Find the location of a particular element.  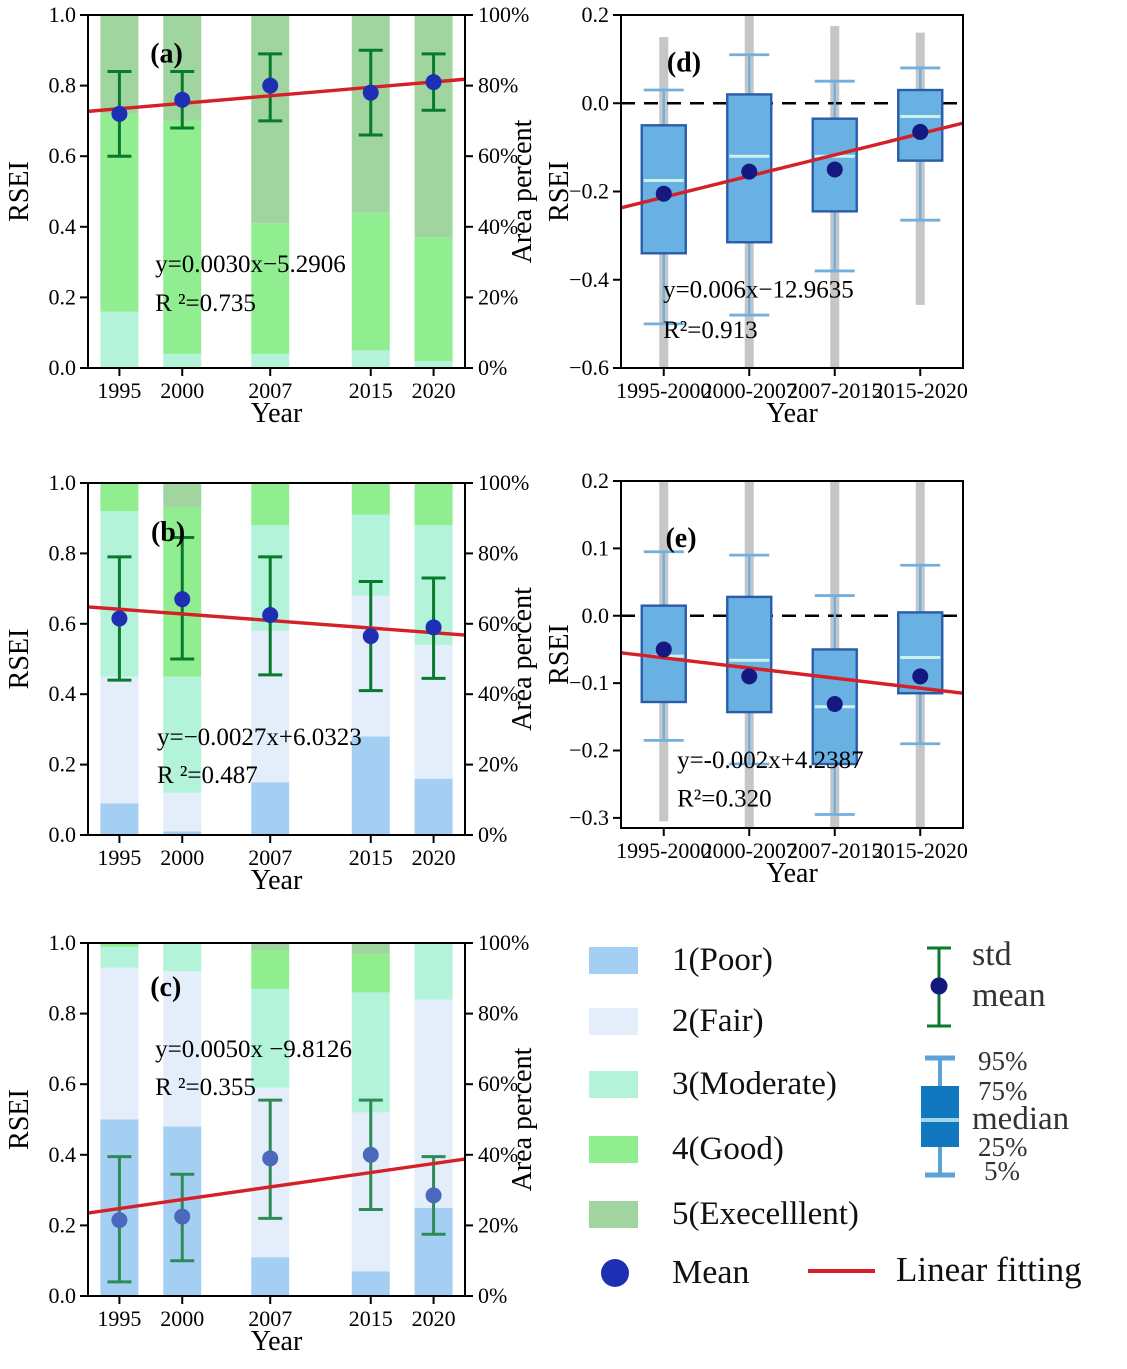

svg-text: (a) is located at coordinates (166, 54).